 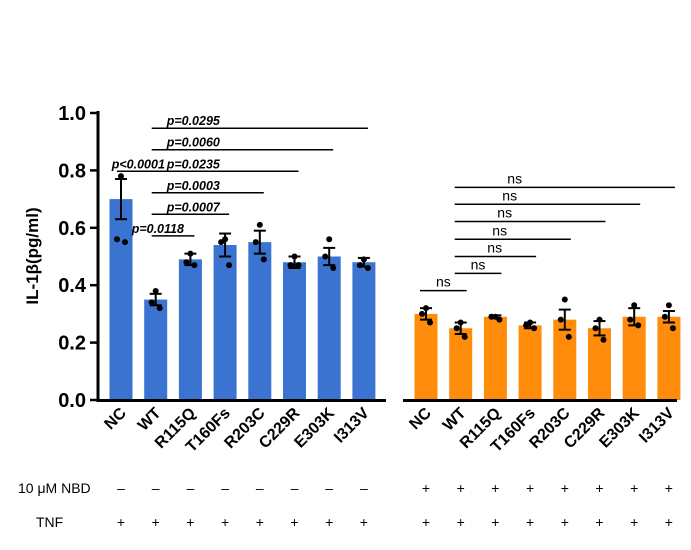 What do you see at coordinates (352, 426) in the screenshot?
I see `x-tick-label: I313V` at bounding box center [352, 426].